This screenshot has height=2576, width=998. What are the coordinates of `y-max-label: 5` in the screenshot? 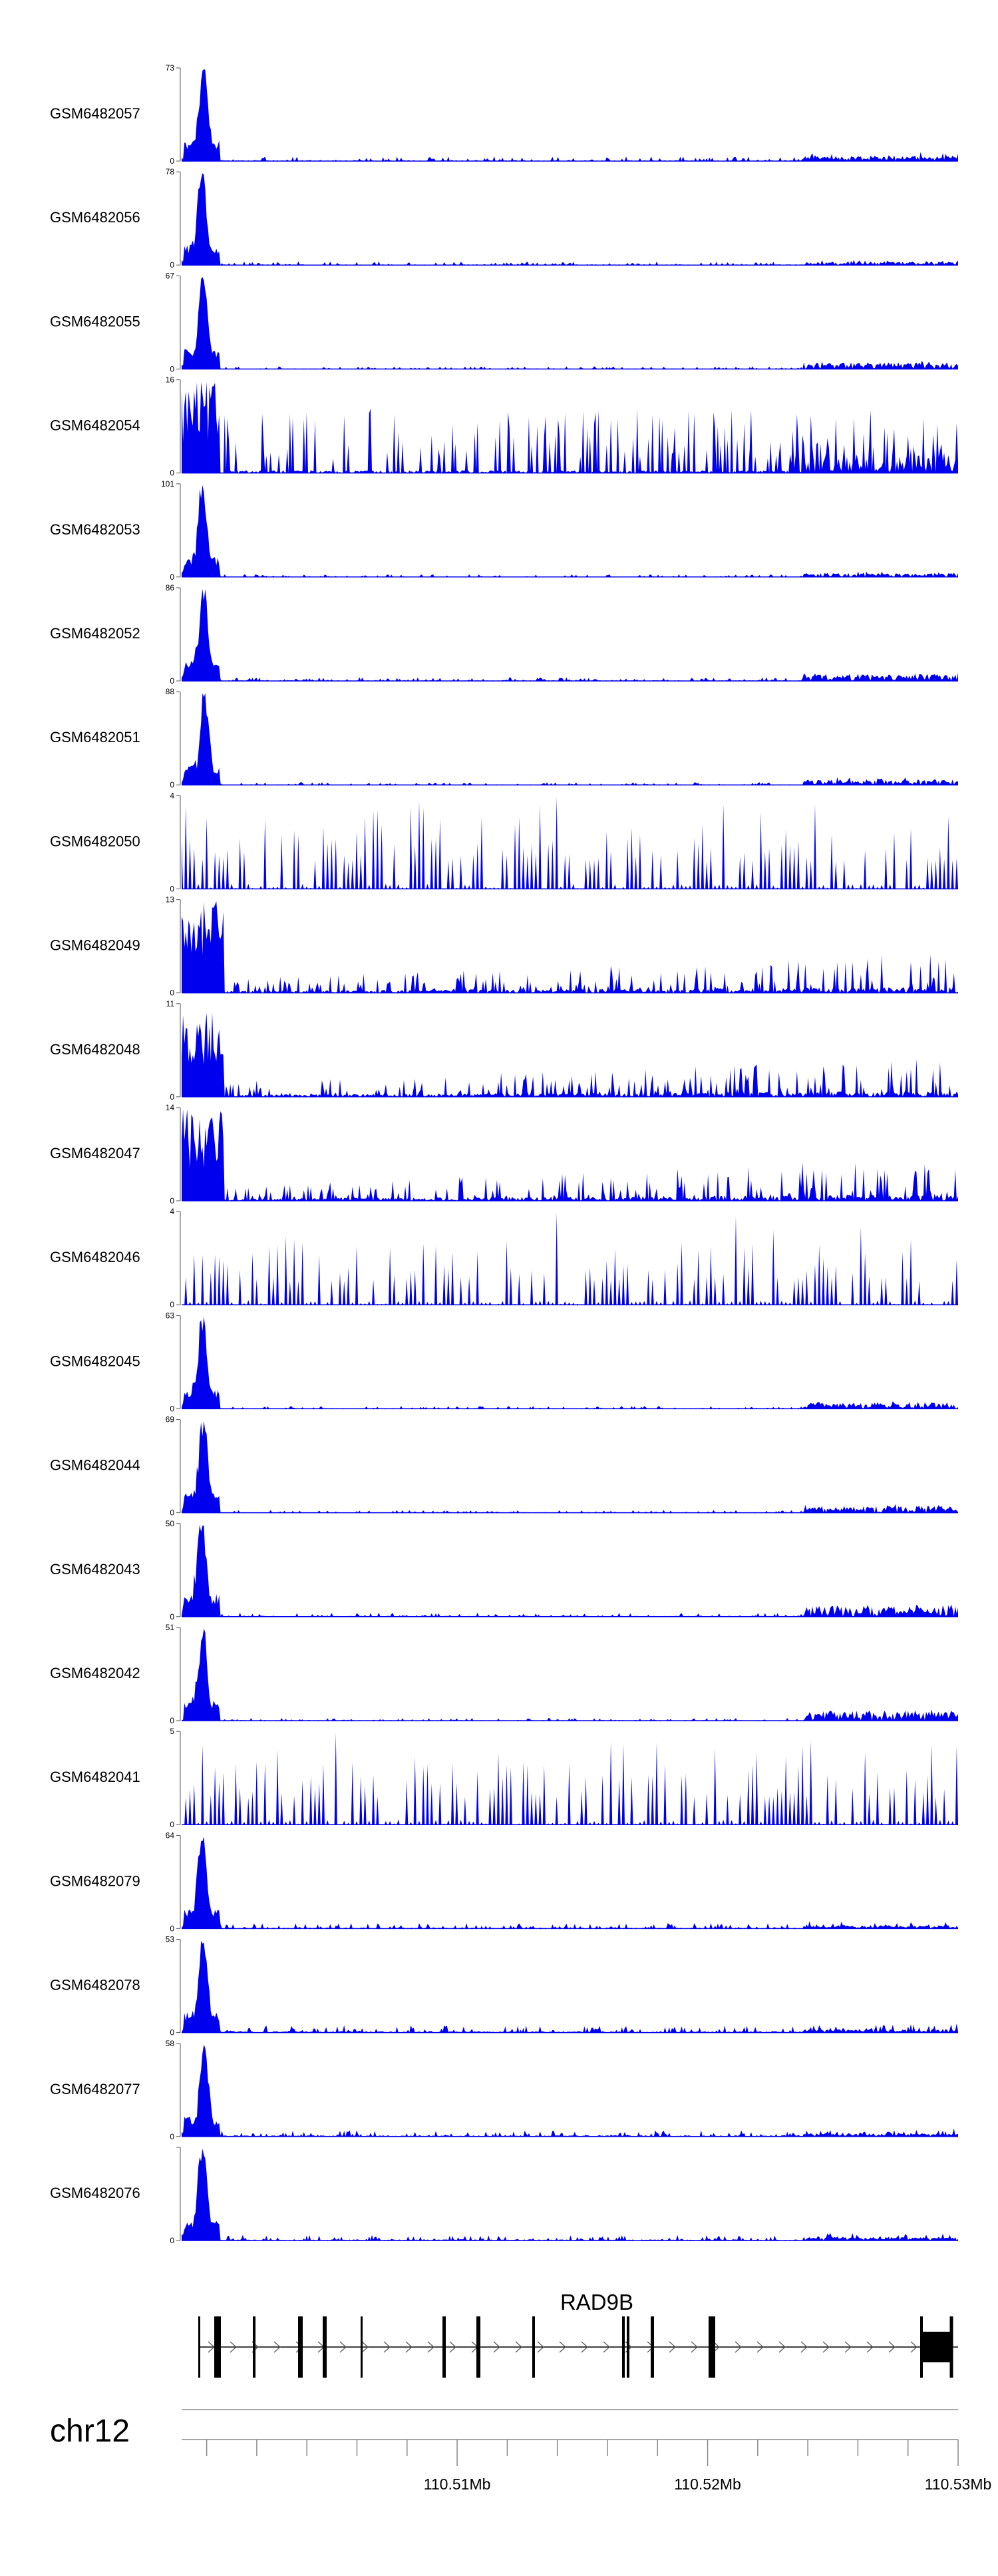 It's located at (172, 1731).